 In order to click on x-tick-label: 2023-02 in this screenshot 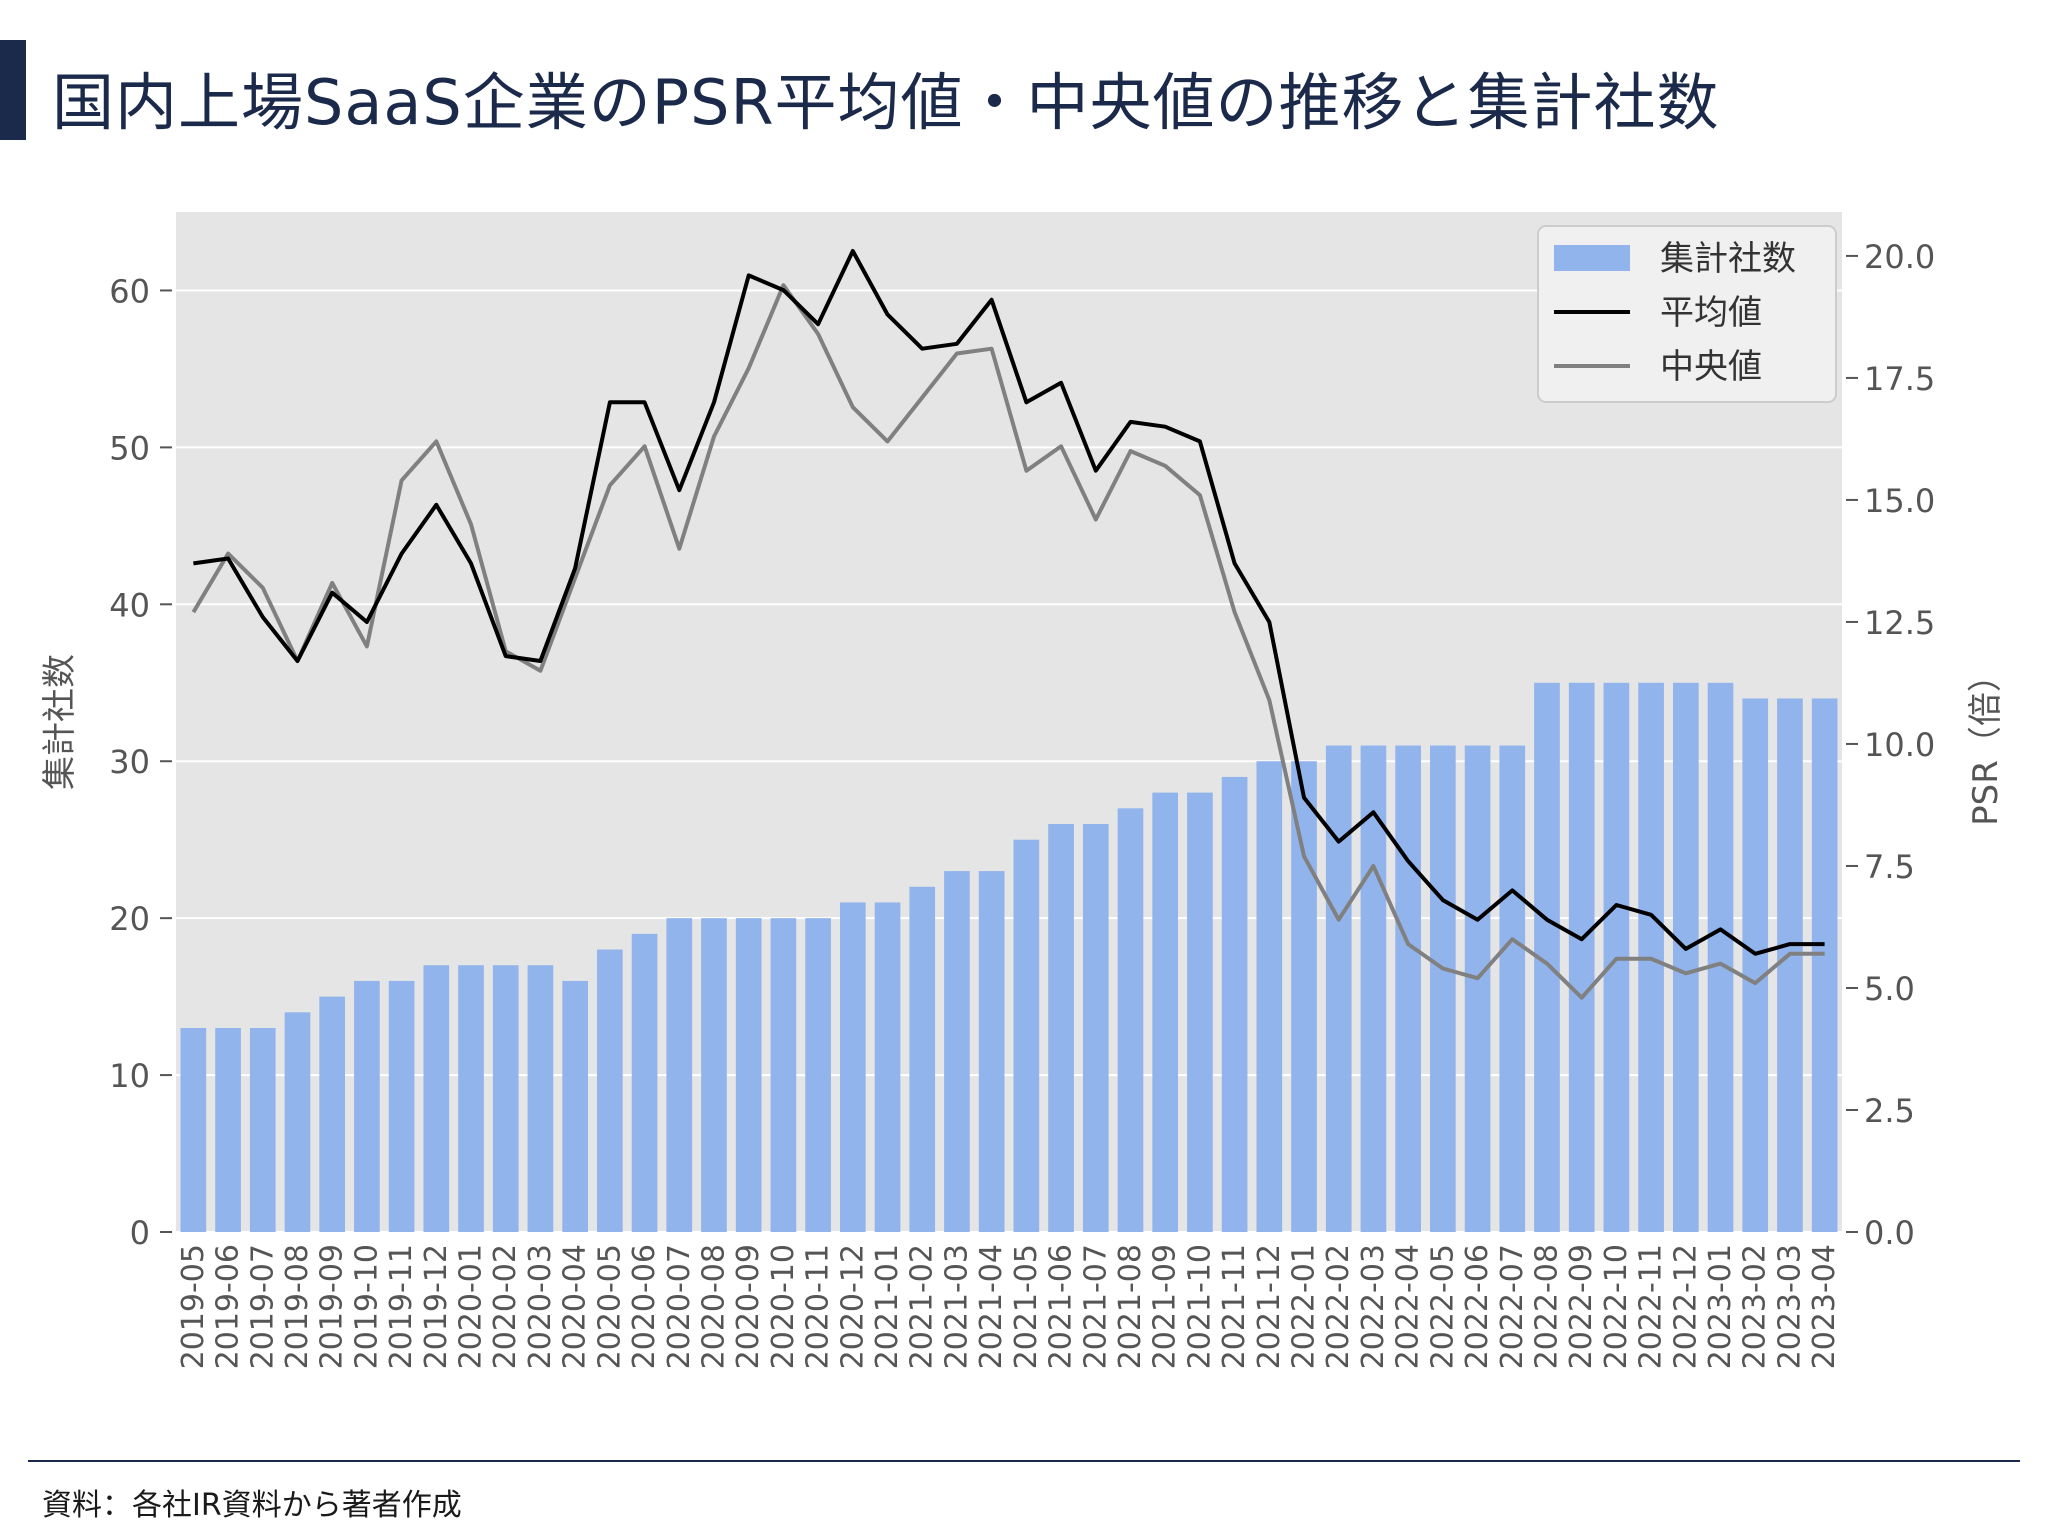, I will do `click(1755, 1306)`.